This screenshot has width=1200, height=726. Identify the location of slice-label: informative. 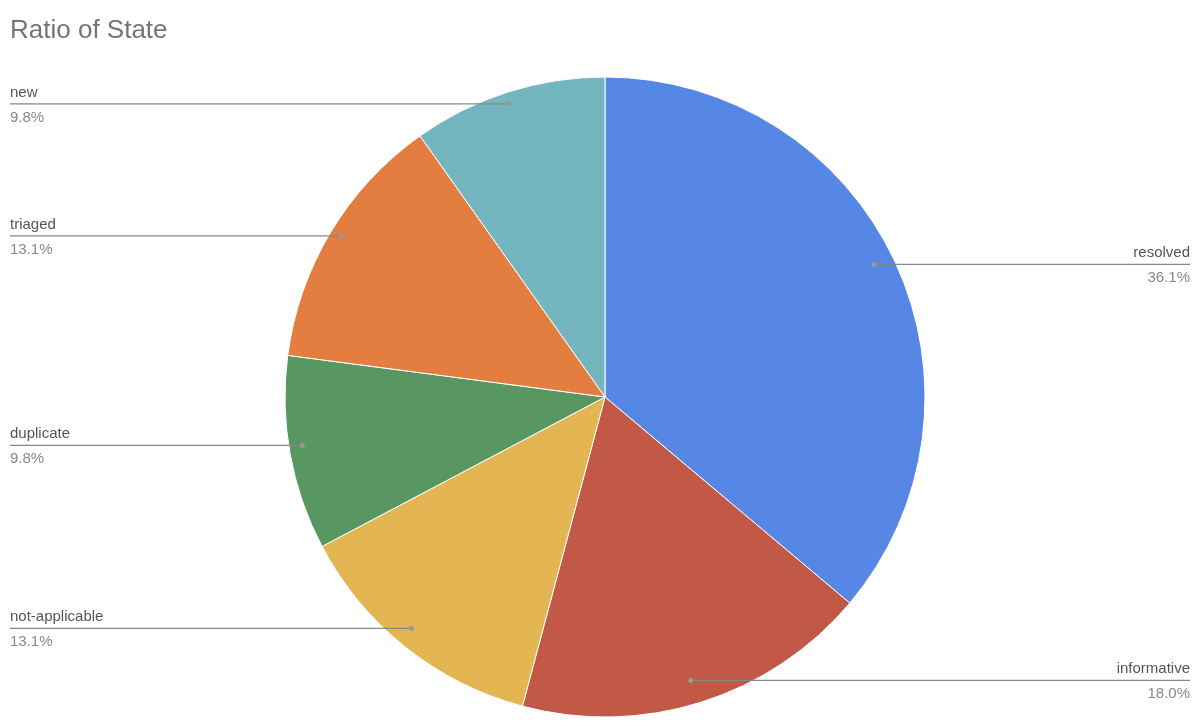
(1153, 668).